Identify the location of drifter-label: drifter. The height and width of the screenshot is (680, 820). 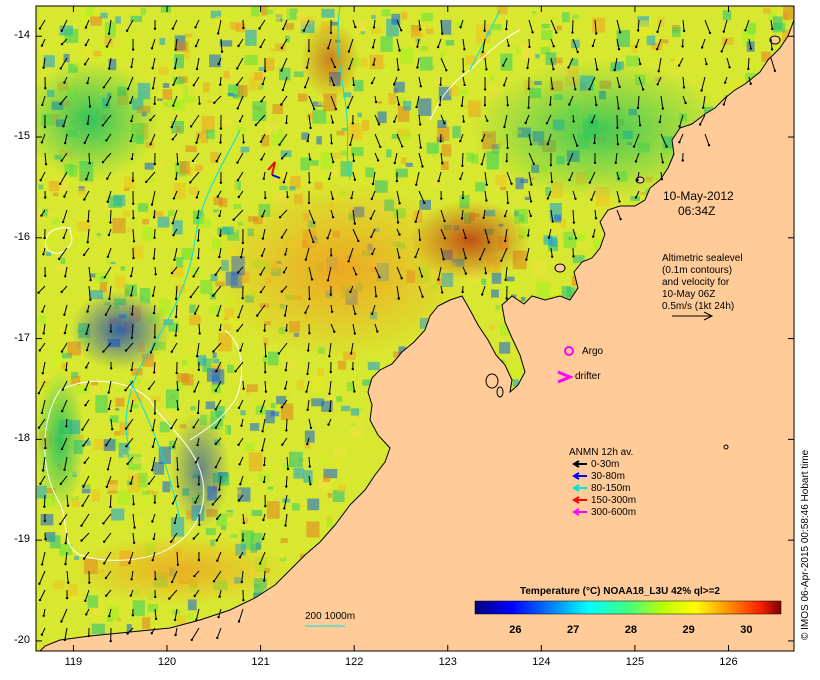
(588, 376).